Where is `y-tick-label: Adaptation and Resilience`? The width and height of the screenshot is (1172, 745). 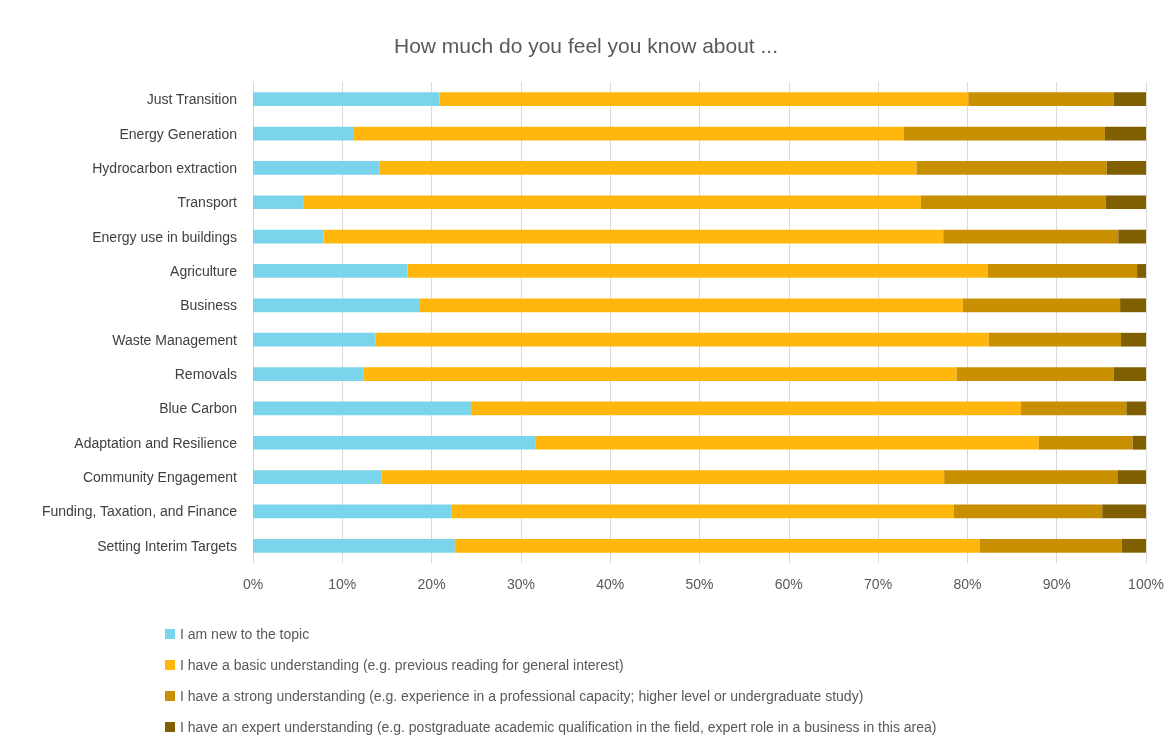
y-tick-label: Adaptation and Resilience is located at coordinates (156, 442).